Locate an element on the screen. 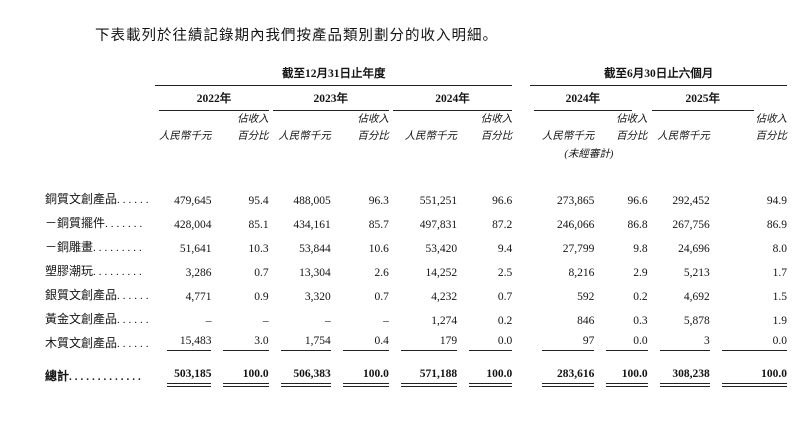 The height and width of the screenshot is (434, 800). cell-value: 0.0 is located at coordinates (621, 339).